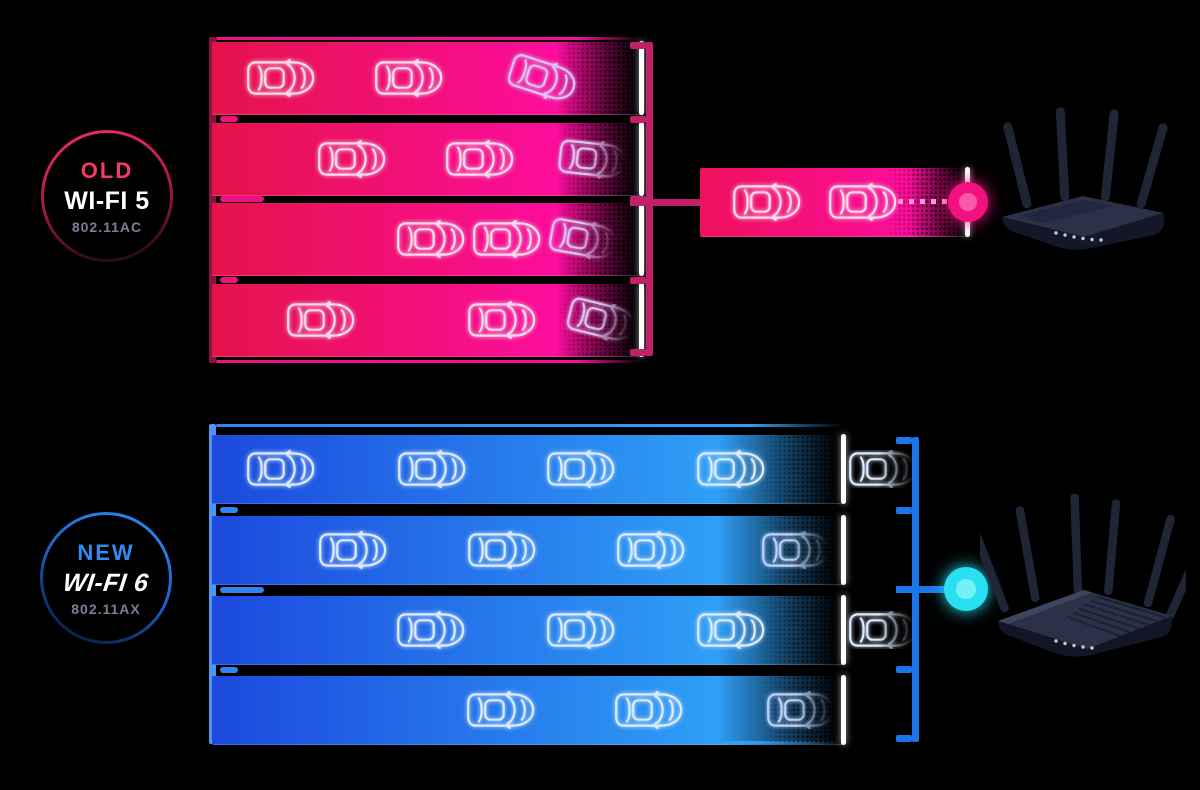 Image resolution: width=1200 pixels, height=790 pixels. I want to click on wifi5-badge-inner: OLD WI-FI 5 802.11AC, so click(107, 196).